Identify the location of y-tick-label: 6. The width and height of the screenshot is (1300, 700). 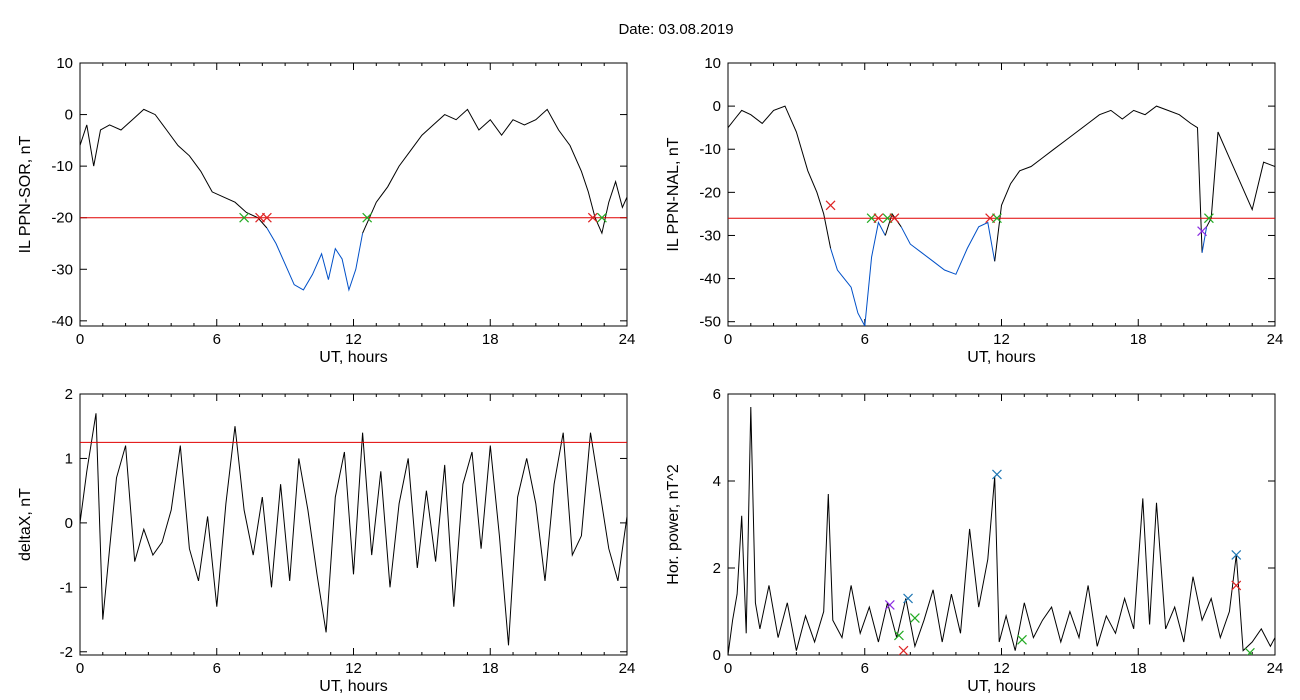
(717, 394).